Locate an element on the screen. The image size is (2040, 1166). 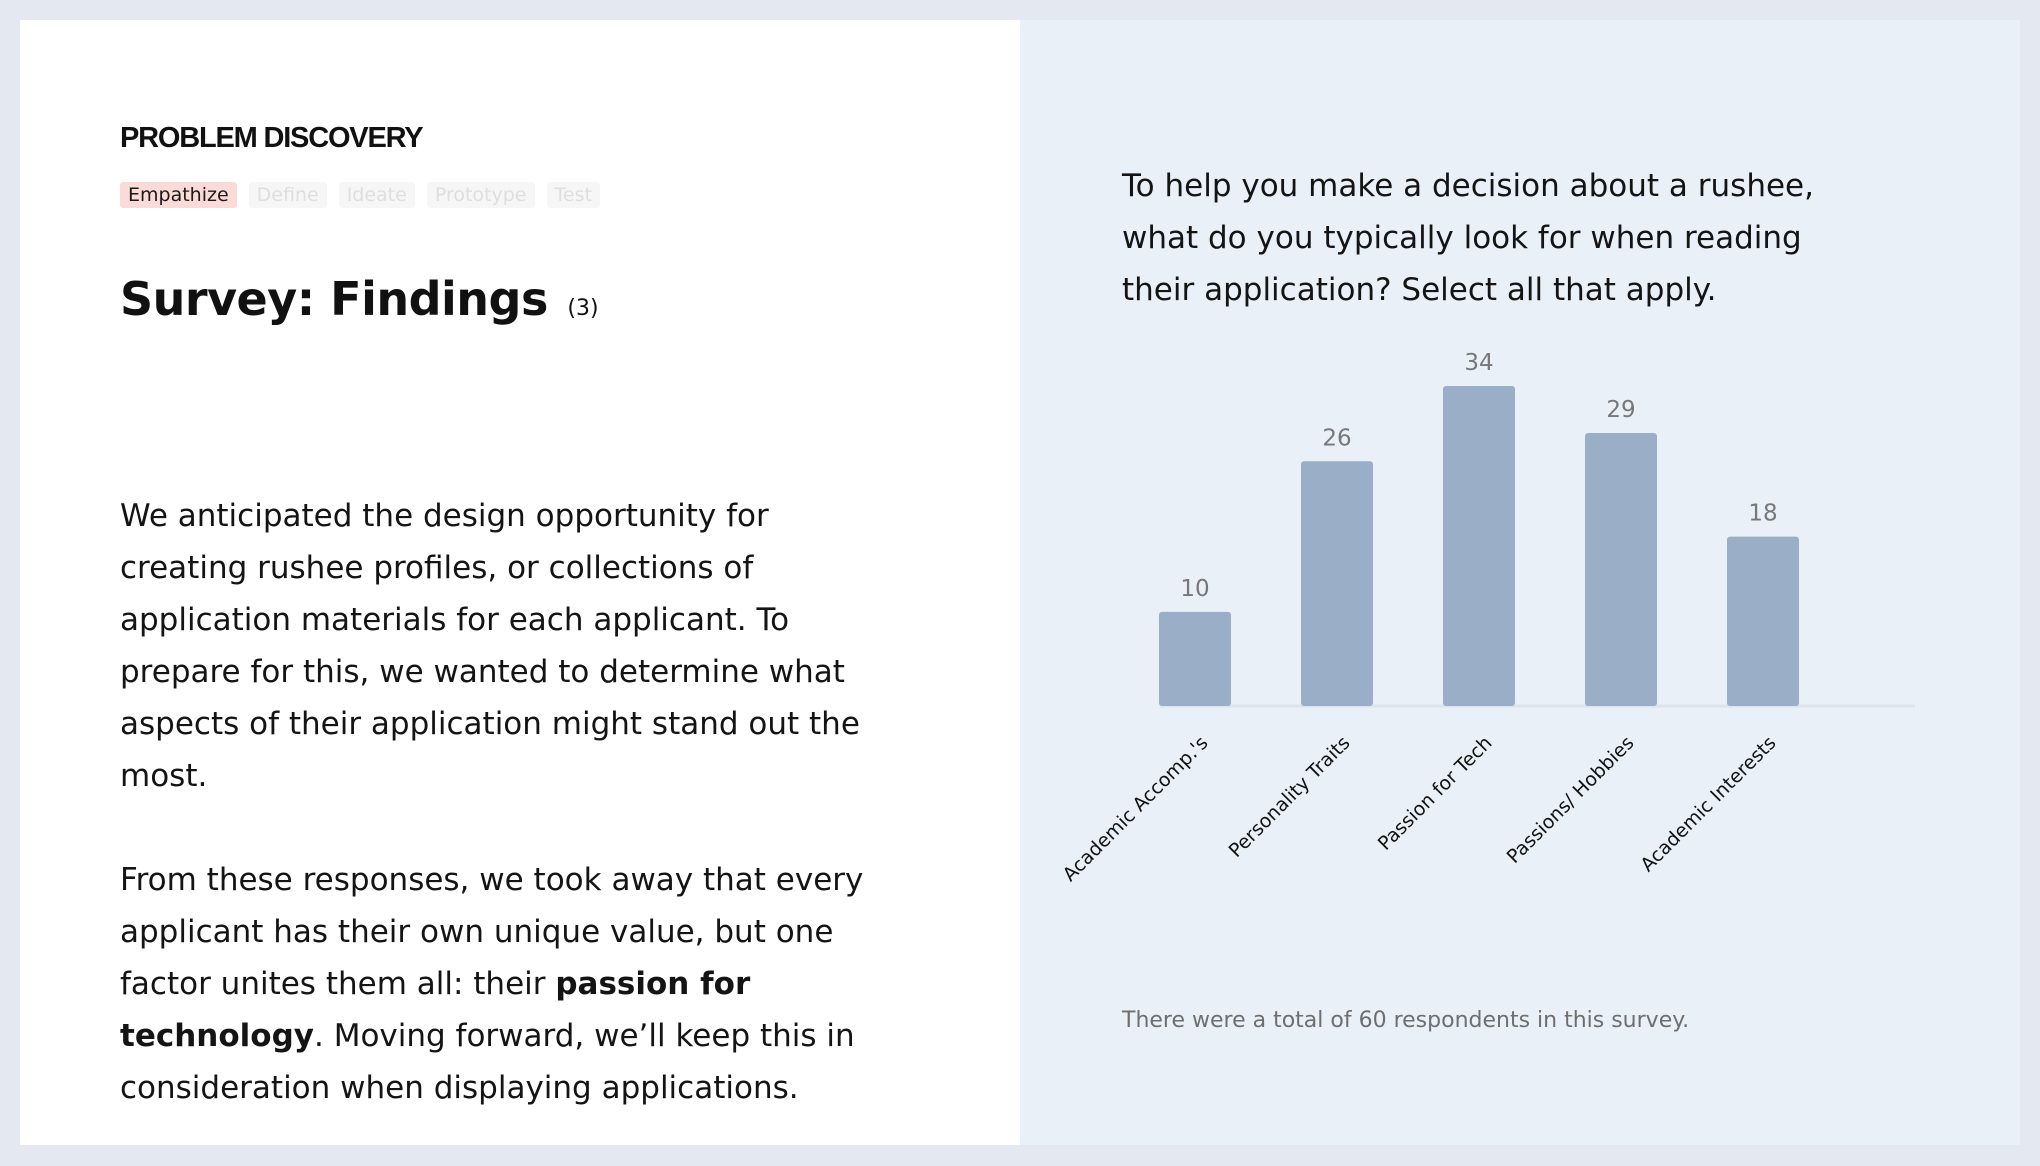
page-title-text: Survey: Findings is located at coordinates (334, 299).